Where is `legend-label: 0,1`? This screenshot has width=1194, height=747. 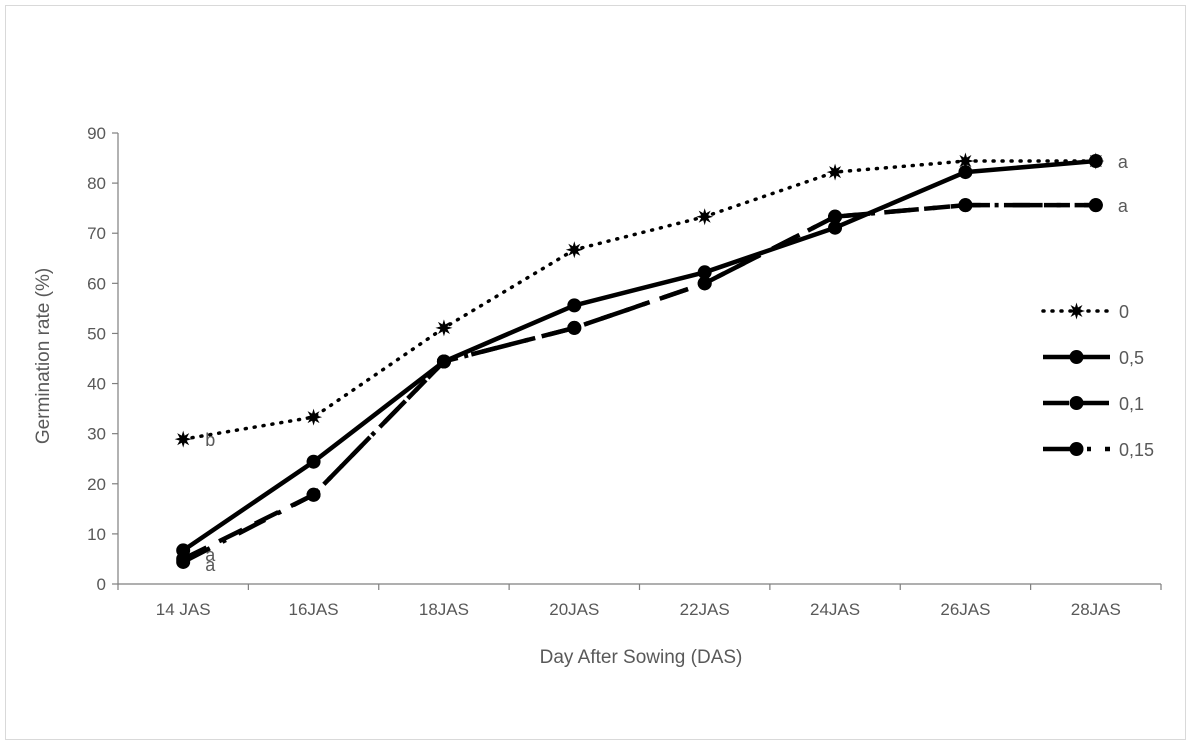 legend-label: 0,1 is located at coordinates (1131, 404).